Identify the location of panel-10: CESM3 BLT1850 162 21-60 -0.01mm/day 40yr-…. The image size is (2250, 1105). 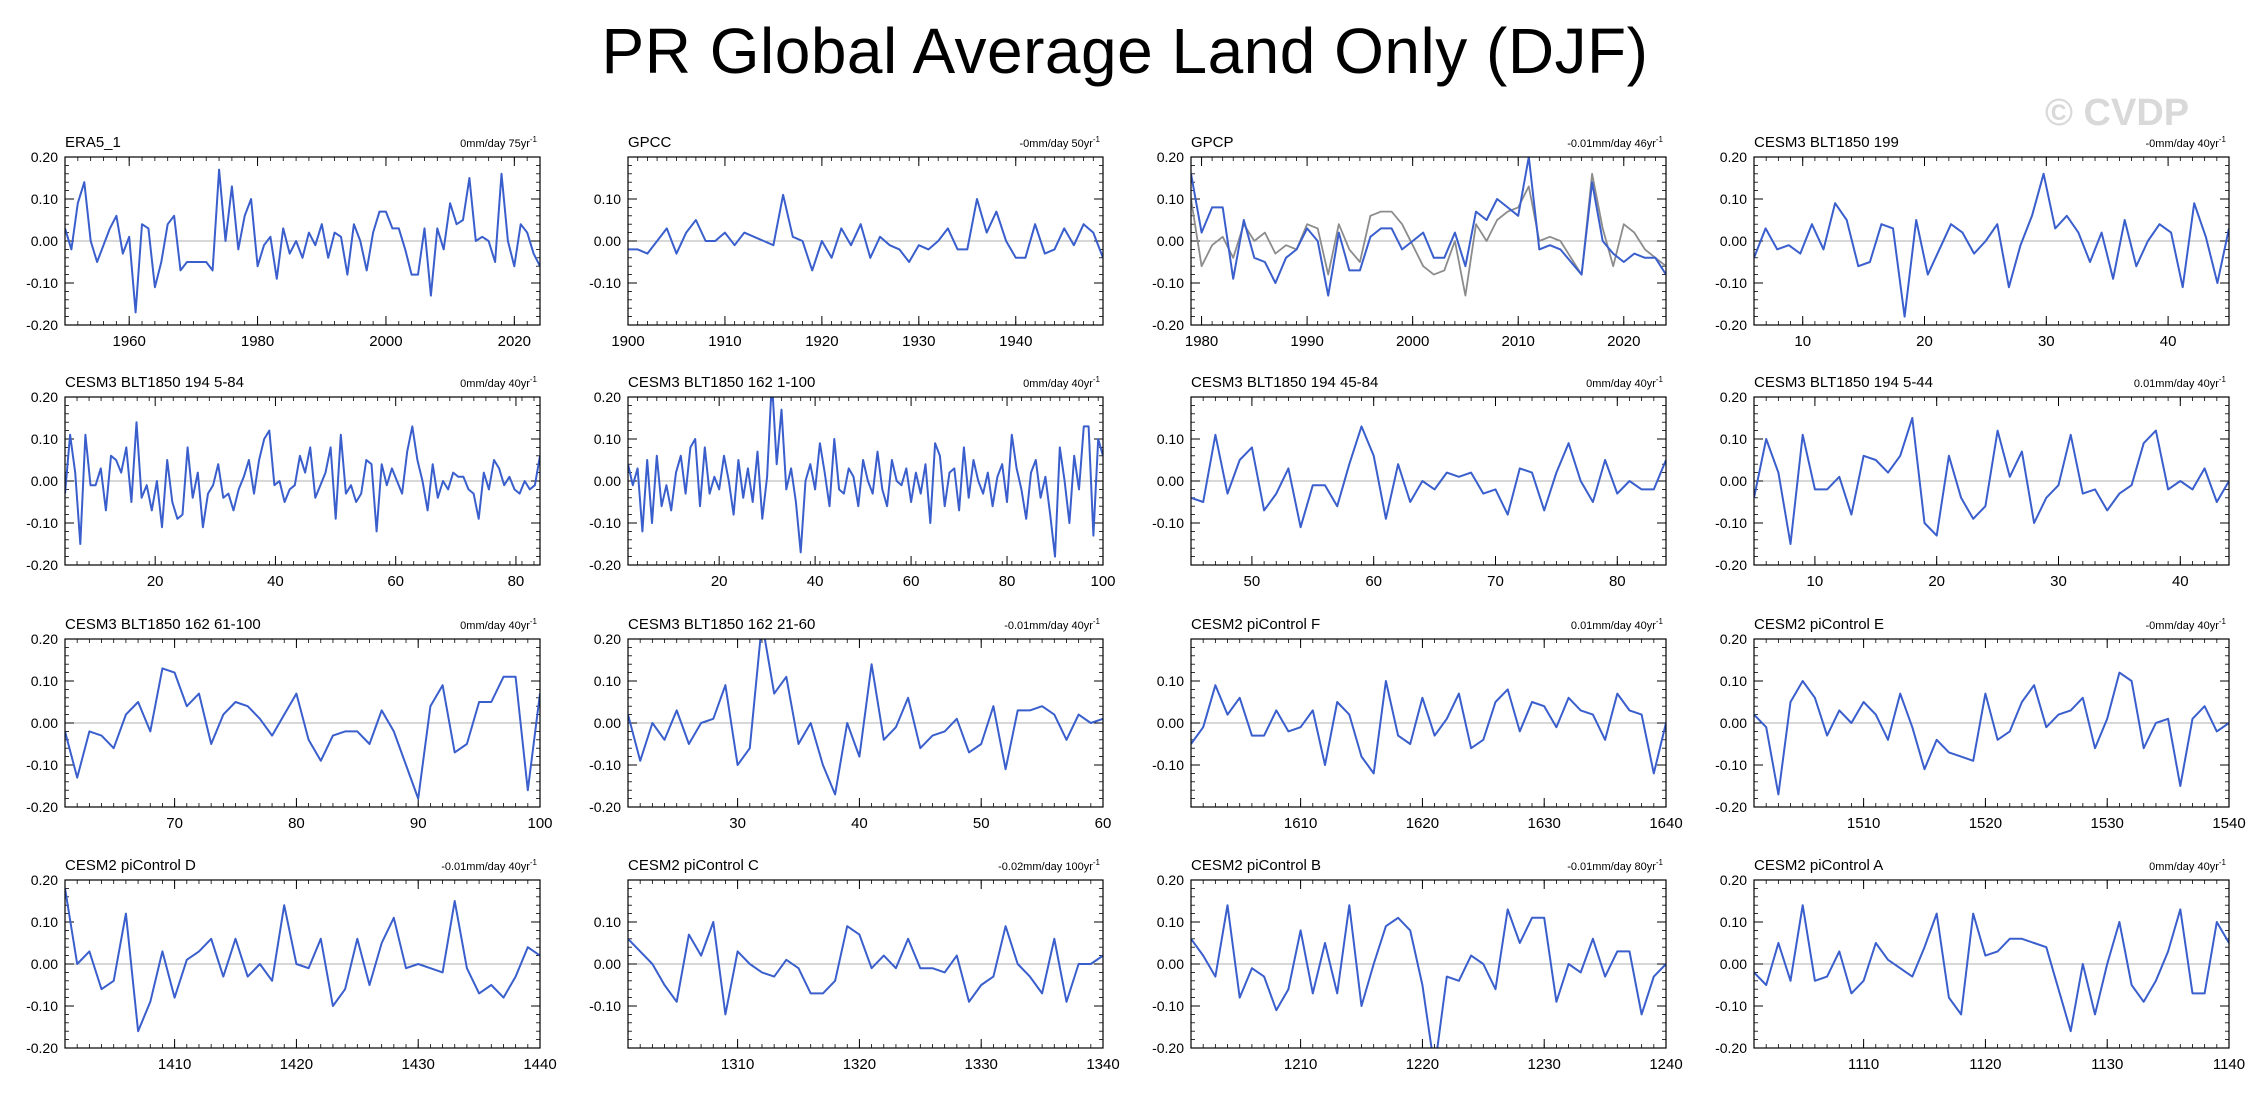
(850, 724).